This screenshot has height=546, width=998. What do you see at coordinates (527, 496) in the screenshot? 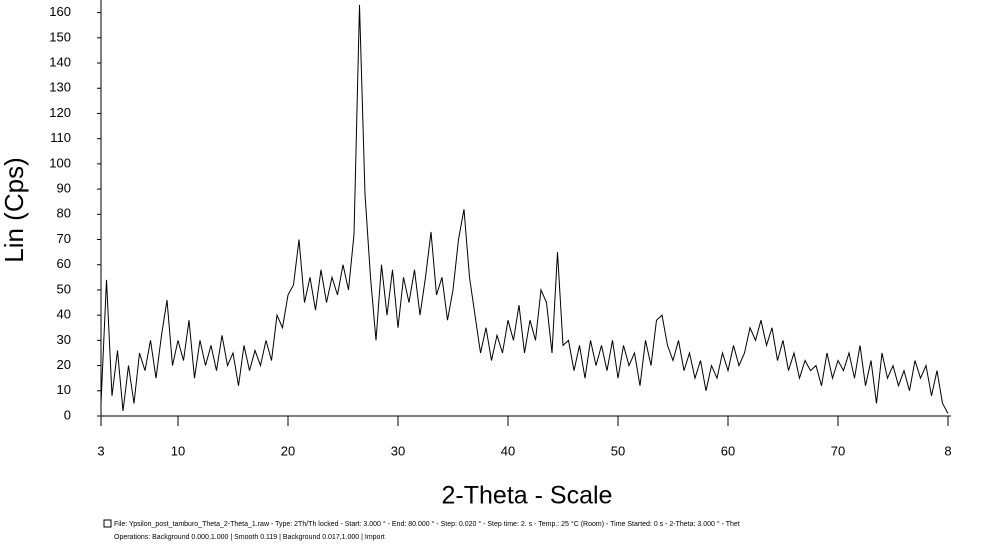
I see `x-axis-label: 2-Theta - Scale` at bounding box center [527, 496].